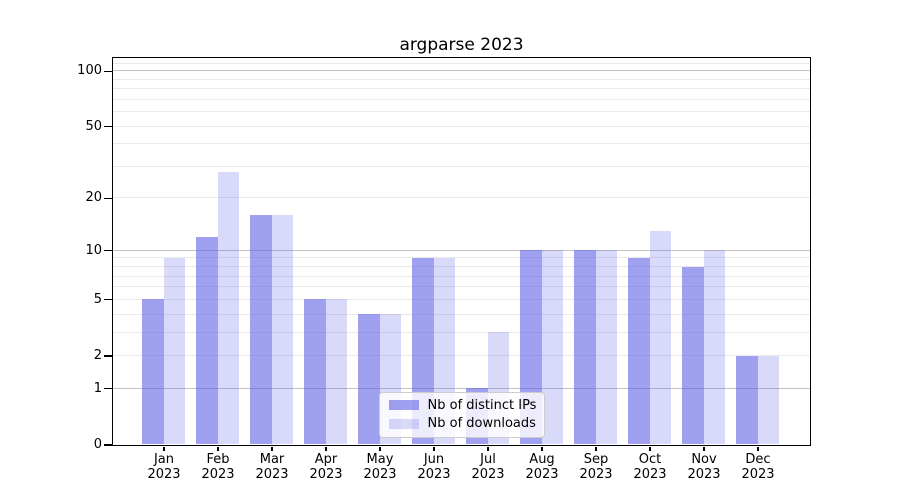  Describe the element at coordinates (650, 448) in the screenshot. I see `x-tick-oct` at that location.